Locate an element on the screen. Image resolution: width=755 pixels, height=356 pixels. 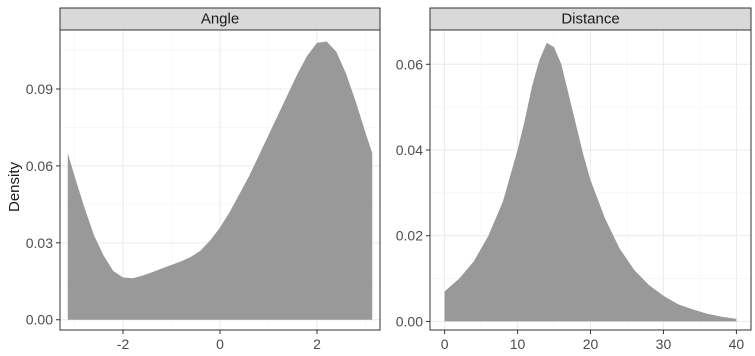
angle-x-ticks: -2 0 2 is located at coordinates (219, 341).